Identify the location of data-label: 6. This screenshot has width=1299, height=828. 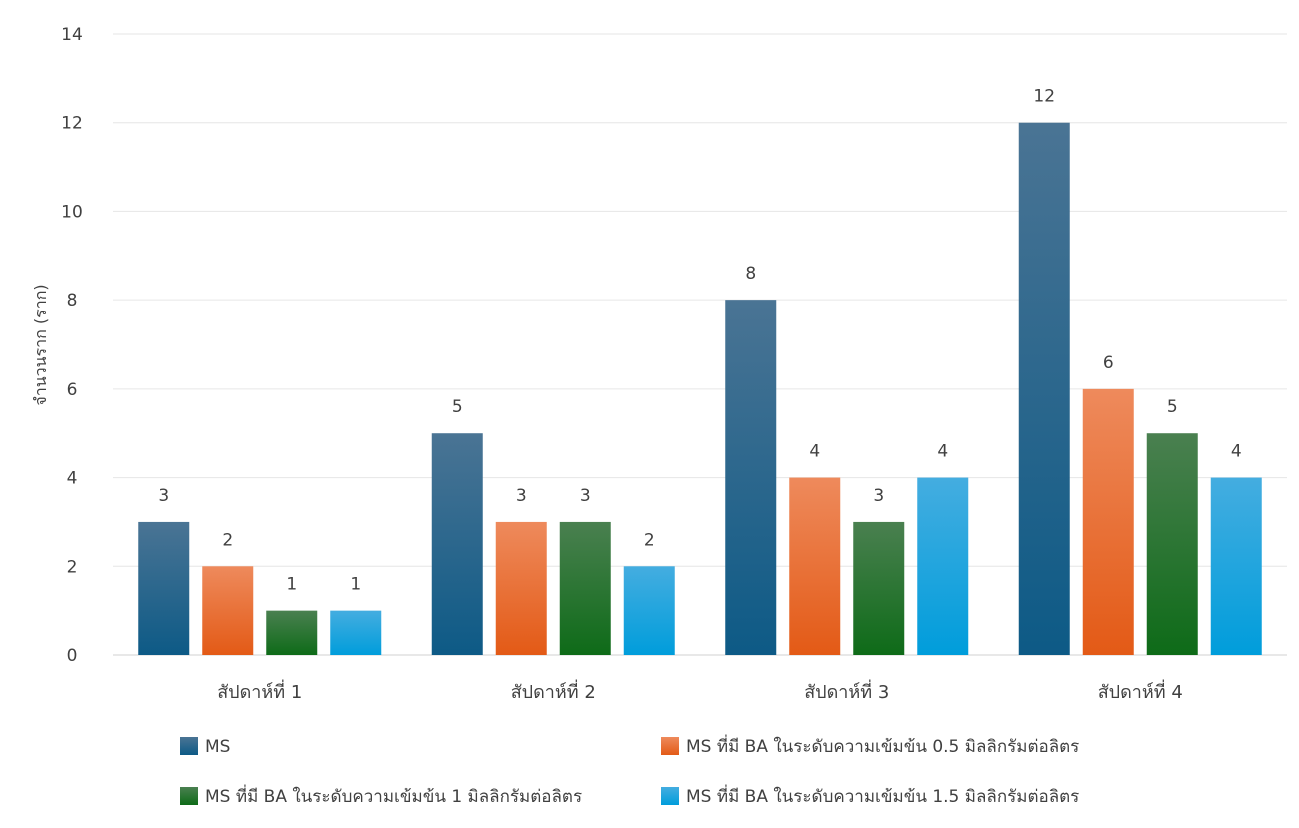
(1108, 363).